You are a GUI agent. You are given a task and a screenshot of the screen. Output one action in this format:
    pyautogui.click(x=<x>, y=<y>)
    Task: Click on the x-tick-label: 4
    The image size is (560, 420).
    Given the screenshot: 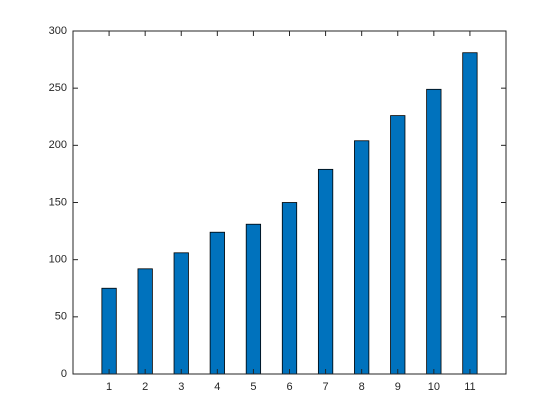 What is the action you would take?
    pyautogui.click(x=217, y=387)
    